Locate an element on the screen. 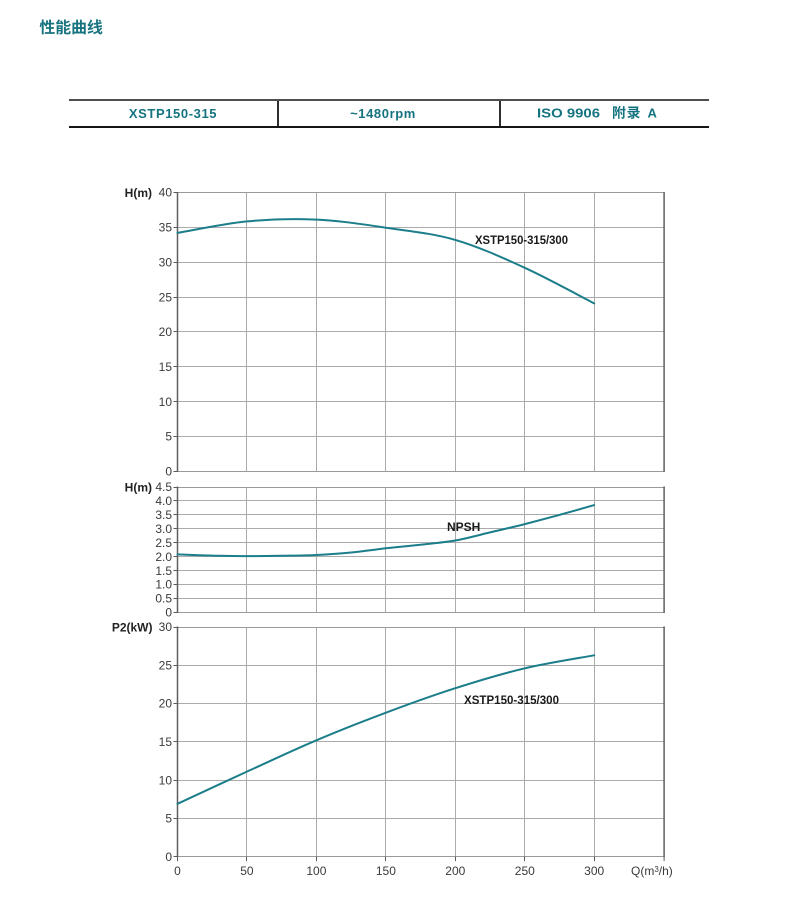 This screenshot has width=790, height=901. svg-text: P2(kW) is located at coordinates (132, 628).